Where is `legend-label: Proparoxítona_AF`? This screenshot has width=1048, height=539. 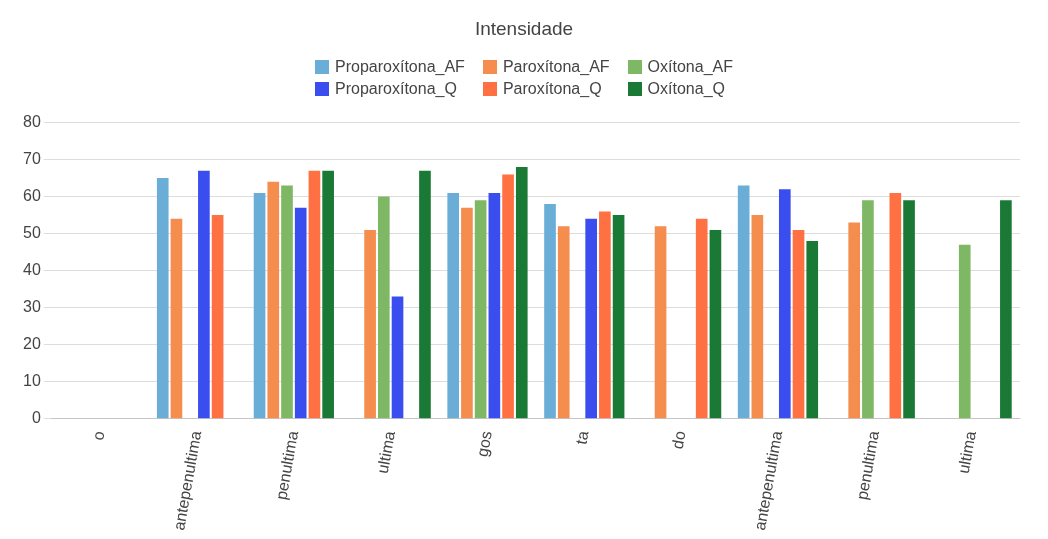
legend-label: Proparoxítona_AF is located at coordinates (400, 67).